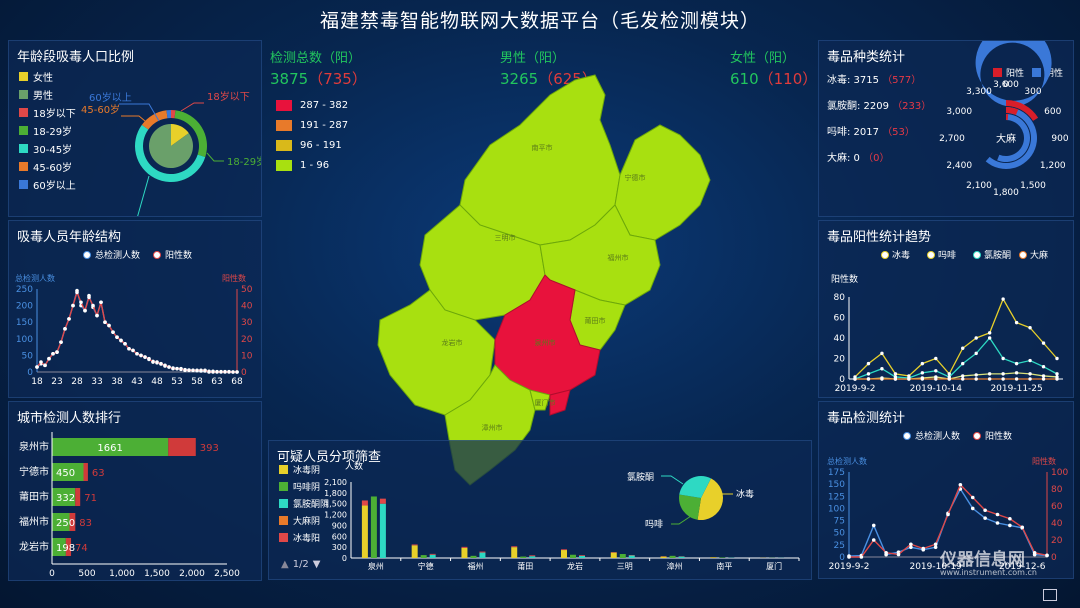  What do you see at coordinates (540, 400) in the screenshot?
I see `region-xiamen` at bounding box center [540, 400].